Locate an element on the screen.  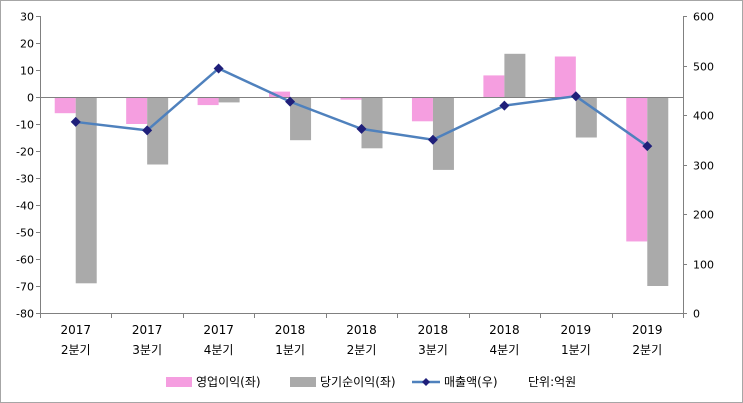
right-tick-label: 0 is located at coordinates (696, 314).